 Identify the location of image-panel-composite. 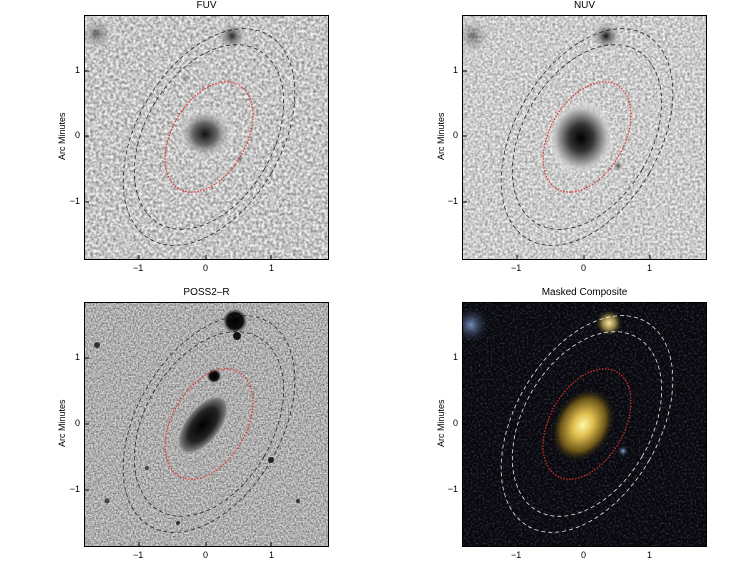
(584, 424).